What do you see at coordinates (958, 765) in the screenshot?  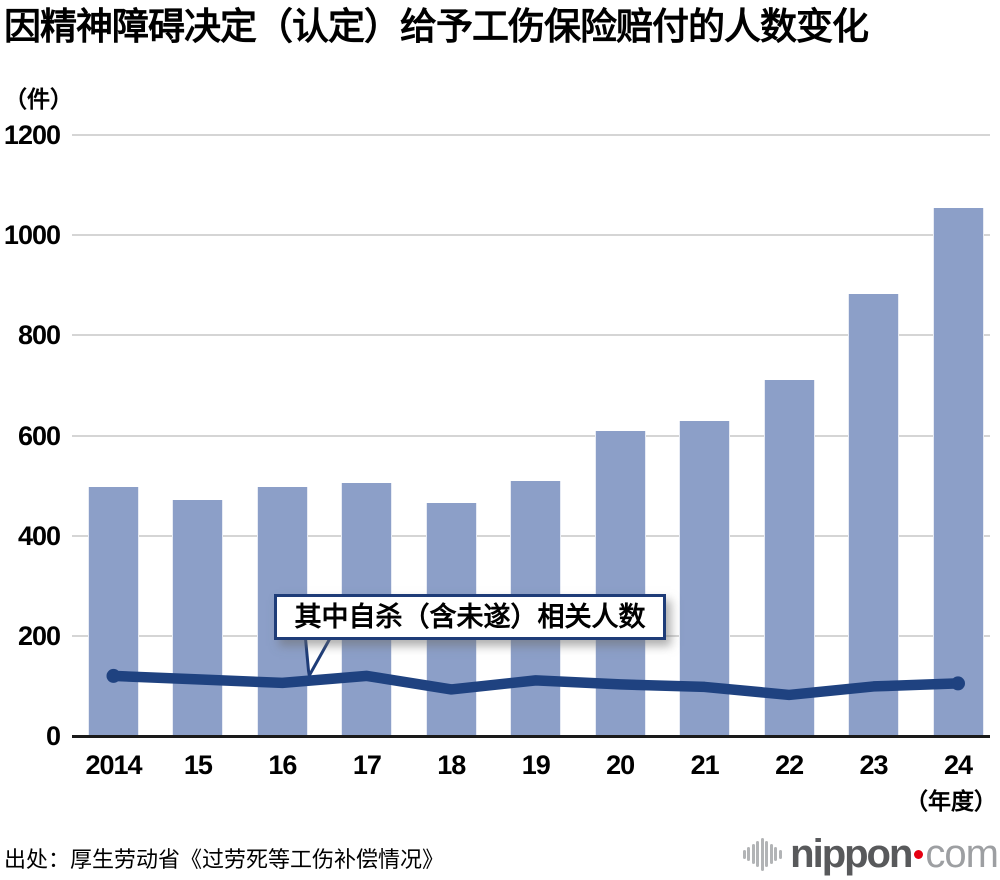 I see `x-tick-label-24: 24` at bounding box center [958, 765].